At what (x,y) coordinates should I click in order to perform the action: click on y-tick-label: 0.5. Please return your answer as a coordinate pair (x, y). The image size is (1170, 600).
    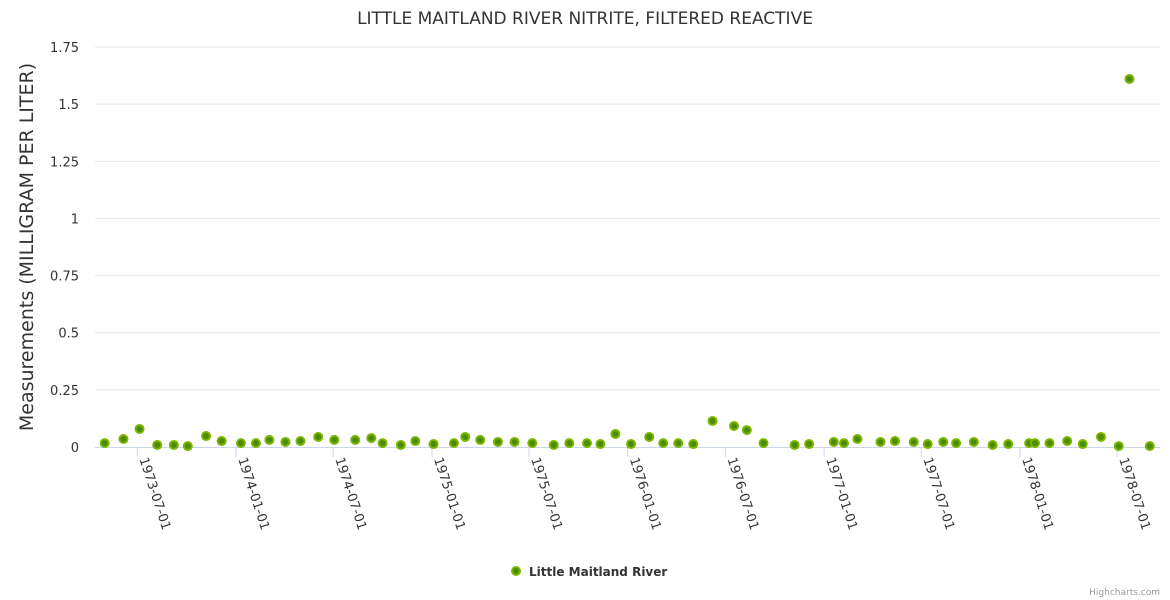
    Looking at the image, I should click on (68, 334).